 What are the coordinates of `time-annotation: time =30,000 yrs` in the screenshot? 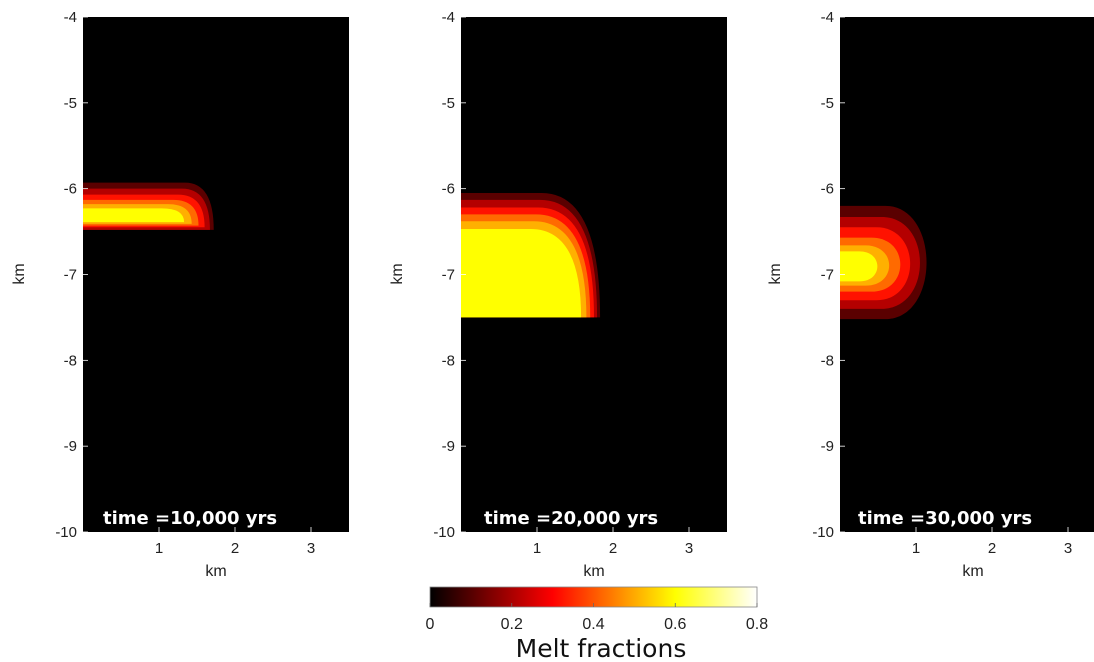 It's located at (945, 518).